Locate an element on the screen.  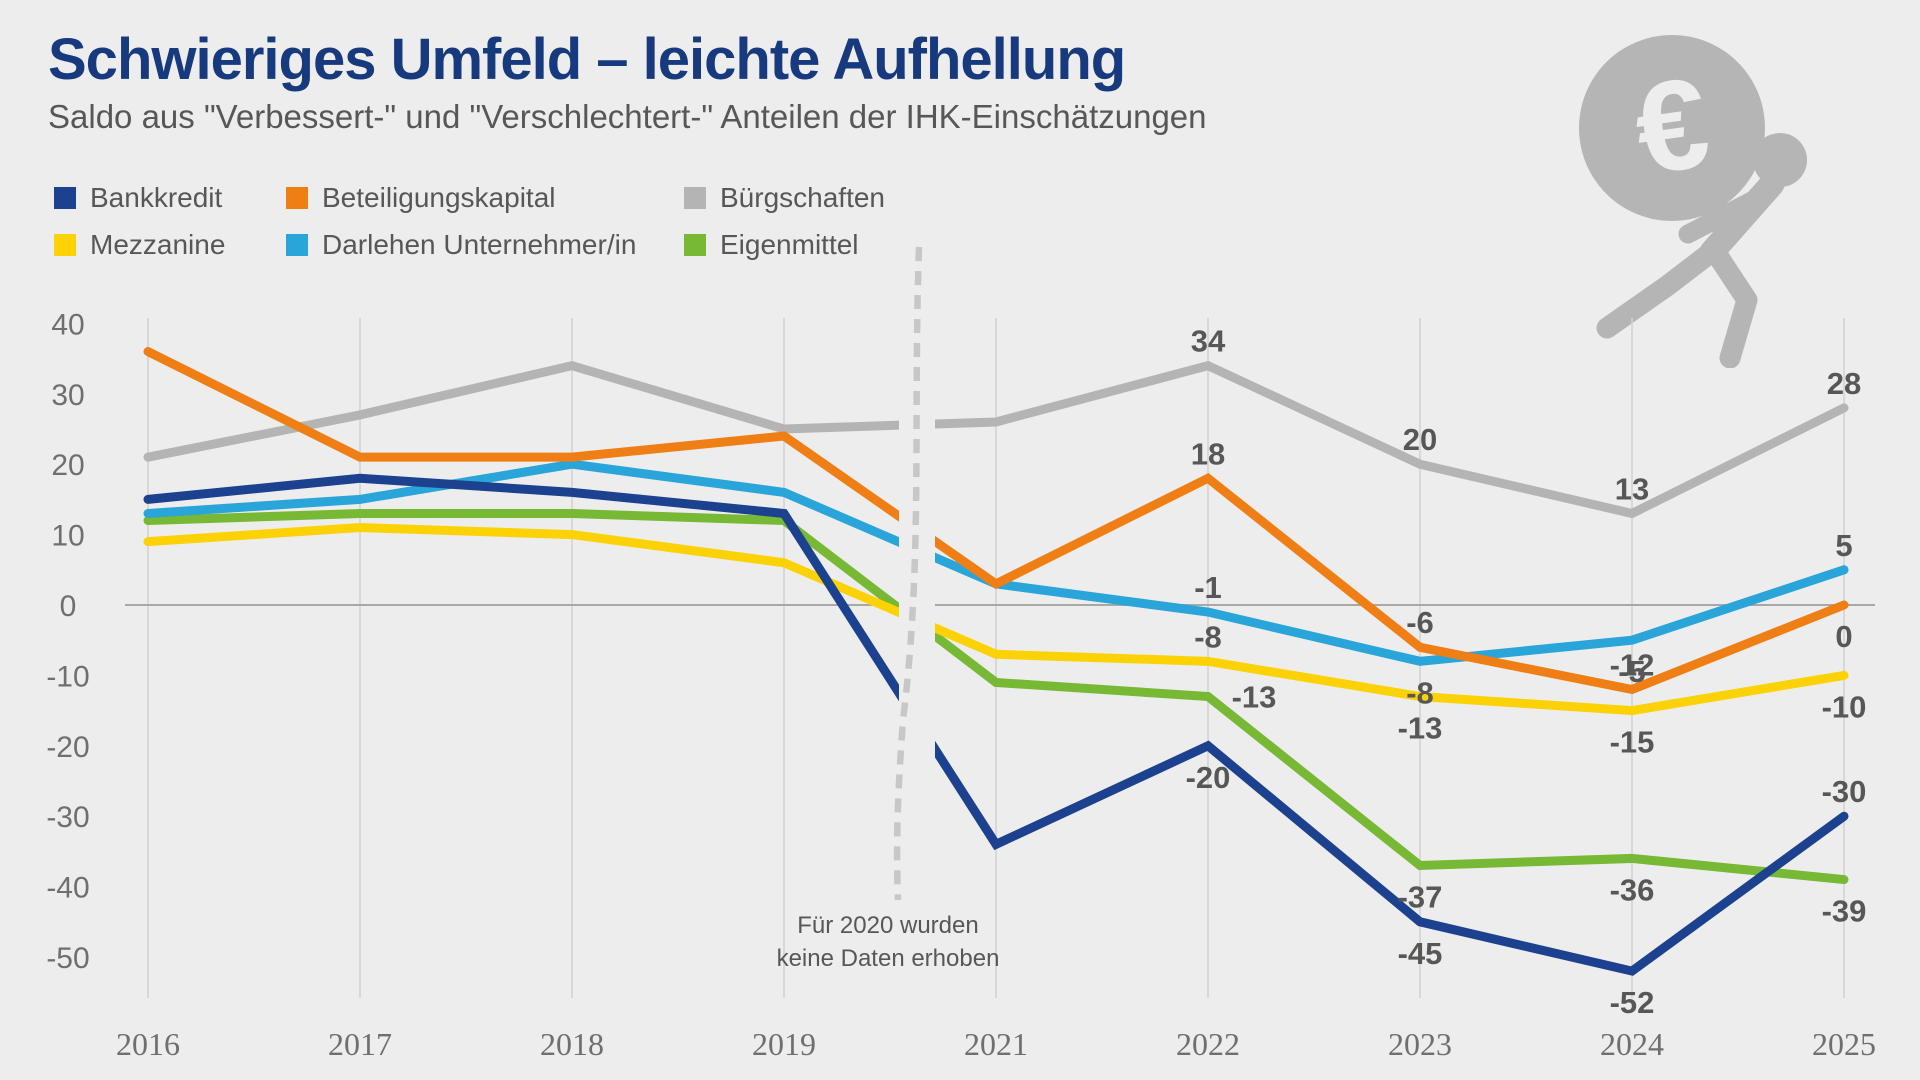
legend-label: Eigenmittel is located at coordinates (789, 244).